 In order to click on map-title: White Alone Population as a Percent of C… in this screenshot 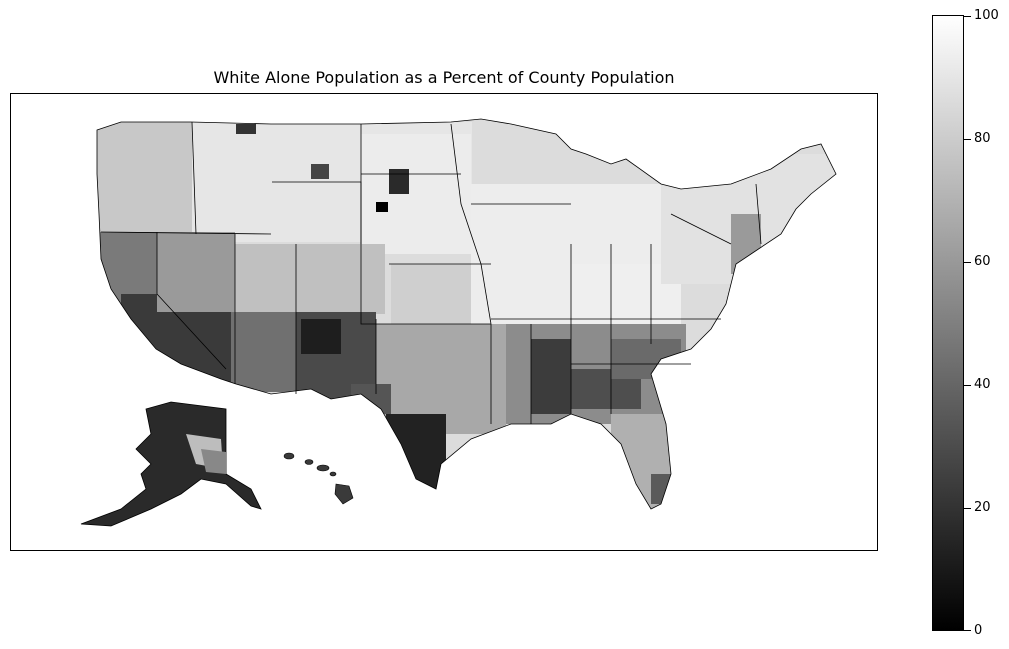, I will do `click(444, 77)`.